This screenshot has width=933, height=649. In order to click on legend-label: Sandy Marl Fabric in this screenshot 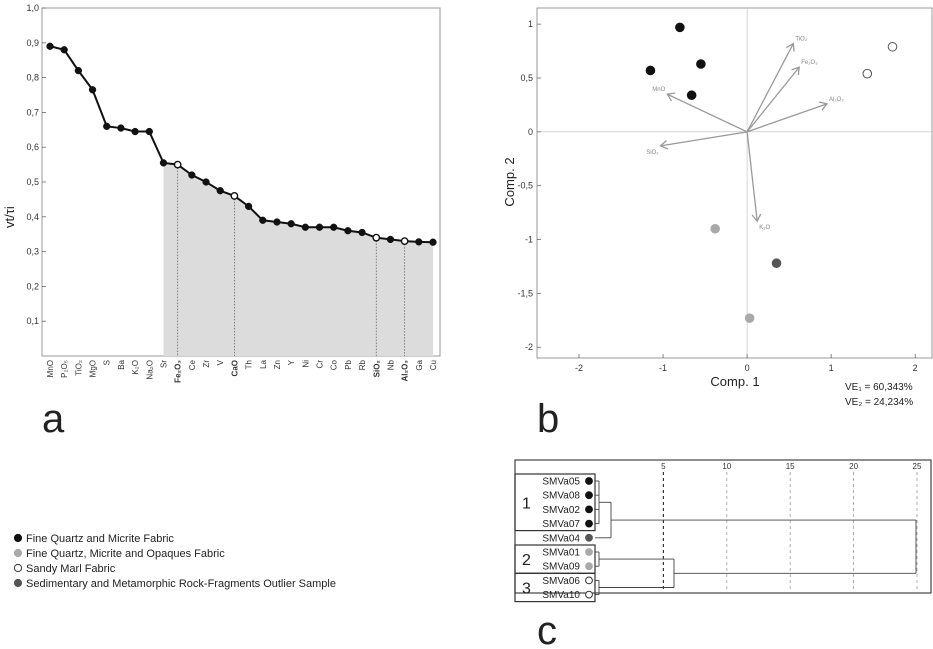, I will do `click(71, 569)`.